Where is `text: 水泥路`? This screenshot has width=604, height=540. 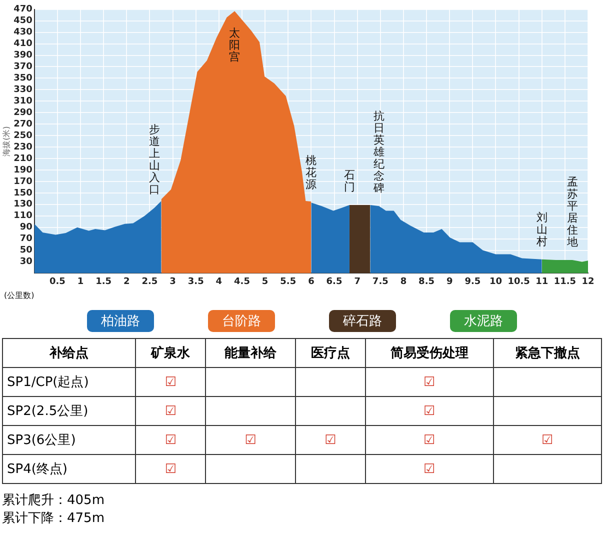
text: 水泥路 is located at coordinates (483, 321).